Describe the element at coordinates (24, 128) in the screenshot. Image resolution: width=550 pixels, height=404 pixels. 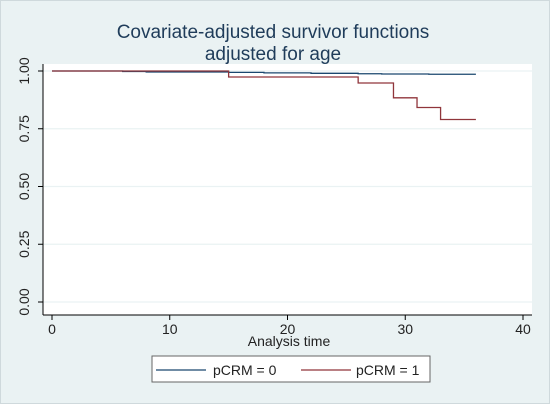
I see `y-tick-label-3: 0.75` at that location.